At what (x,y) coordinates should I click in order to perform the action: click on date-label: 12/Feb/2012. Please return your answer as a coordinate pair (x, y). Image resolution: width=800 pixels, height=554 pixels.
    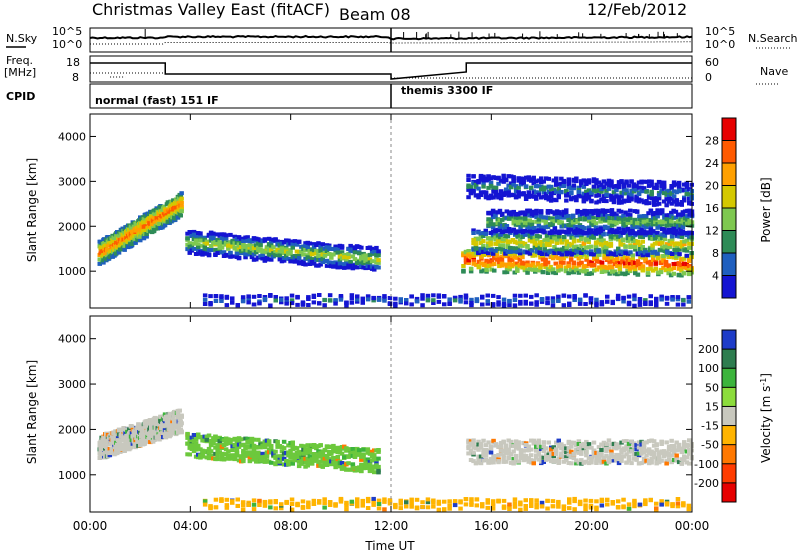
    Looking at the image, I should click on (637, 9).